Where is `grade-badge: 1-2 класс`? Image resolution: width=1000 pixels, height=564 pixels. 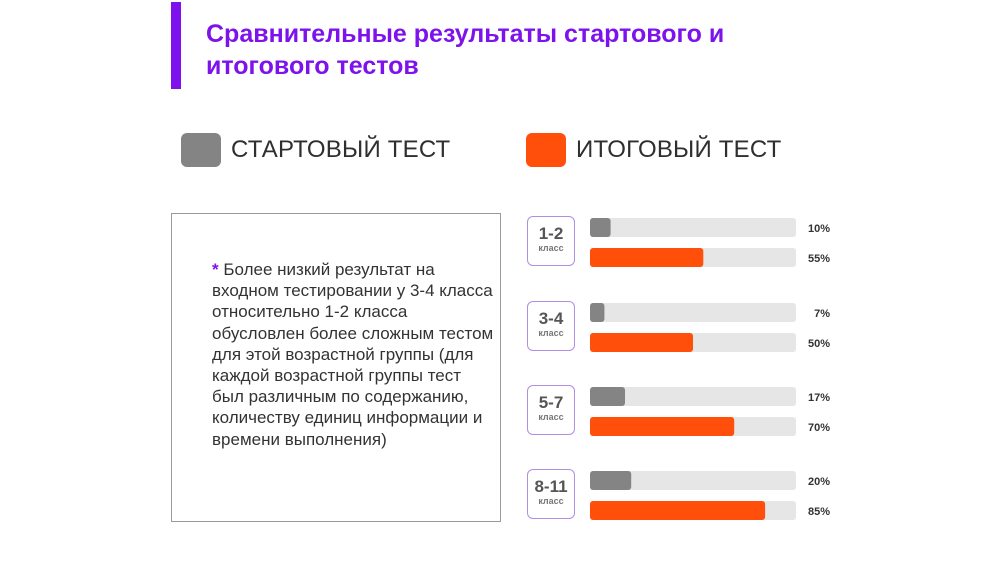
grade-badge: 1-2 класс is located at coordinates (551, 241).